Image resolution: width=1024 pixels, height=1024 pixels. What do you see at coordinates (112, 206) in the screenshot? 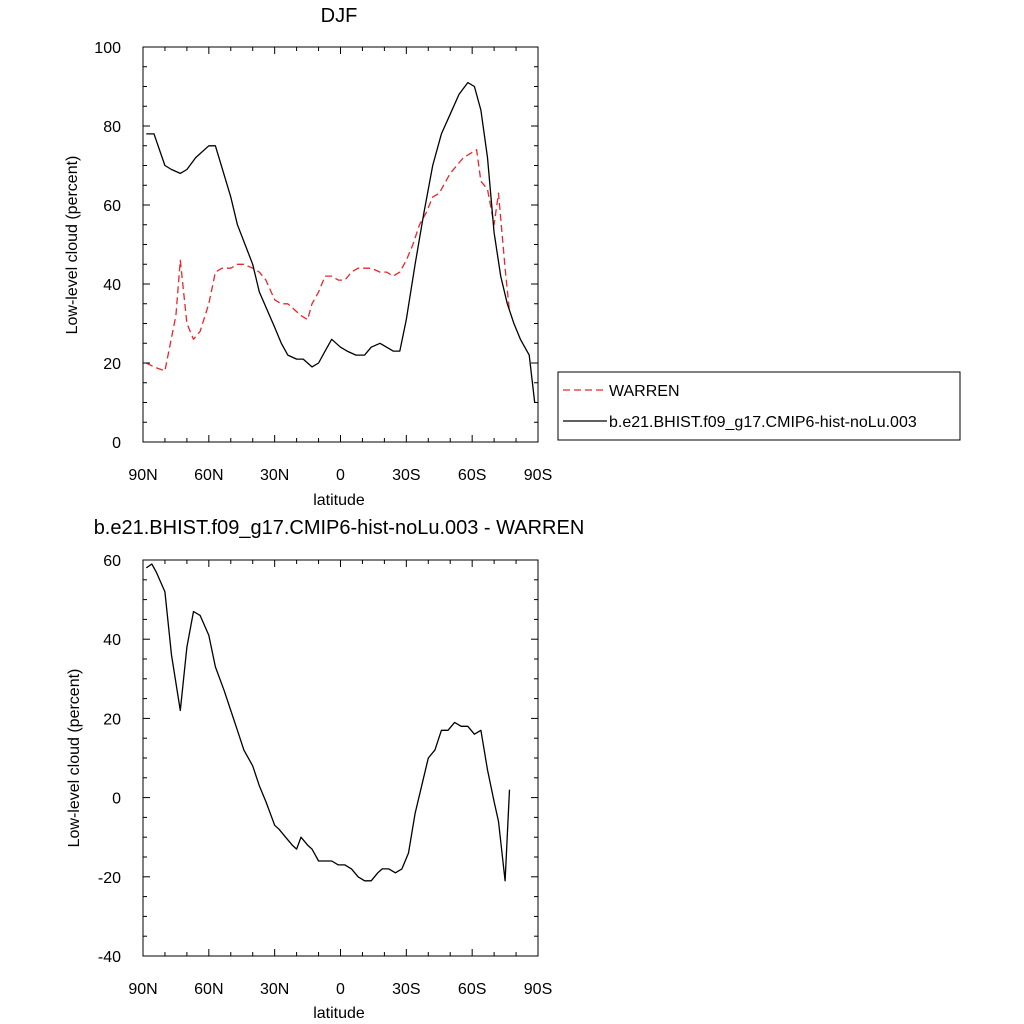
I see `top-y-tick-label: 60` at bounding box center [112, 206].